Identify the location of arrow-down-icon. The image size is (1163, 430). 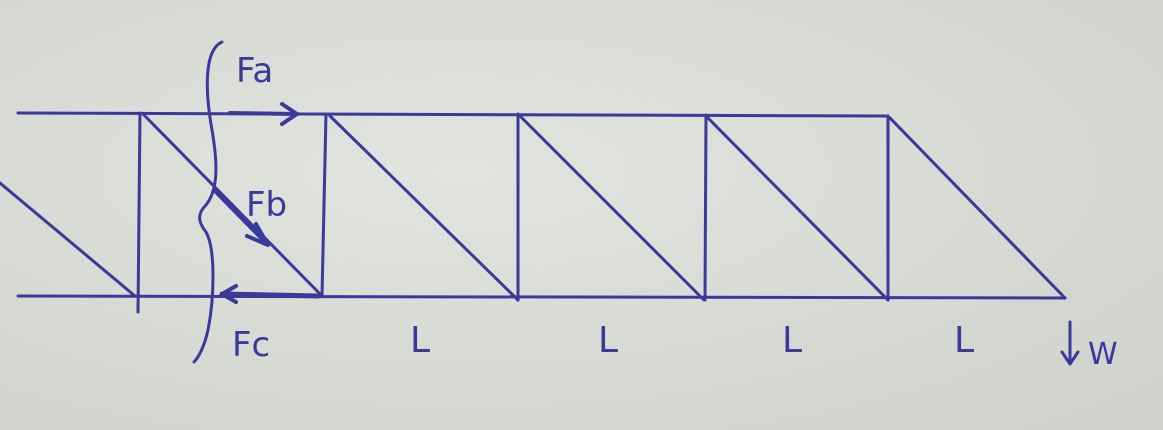
(241, 217).